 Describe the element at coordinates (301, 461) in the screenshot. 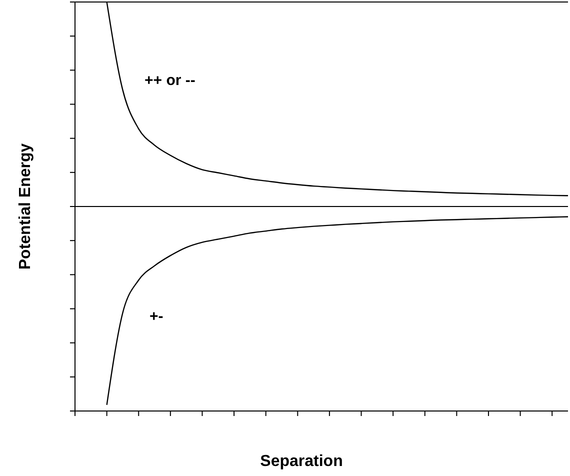

I see `x-axis-title: Separation` at that location.